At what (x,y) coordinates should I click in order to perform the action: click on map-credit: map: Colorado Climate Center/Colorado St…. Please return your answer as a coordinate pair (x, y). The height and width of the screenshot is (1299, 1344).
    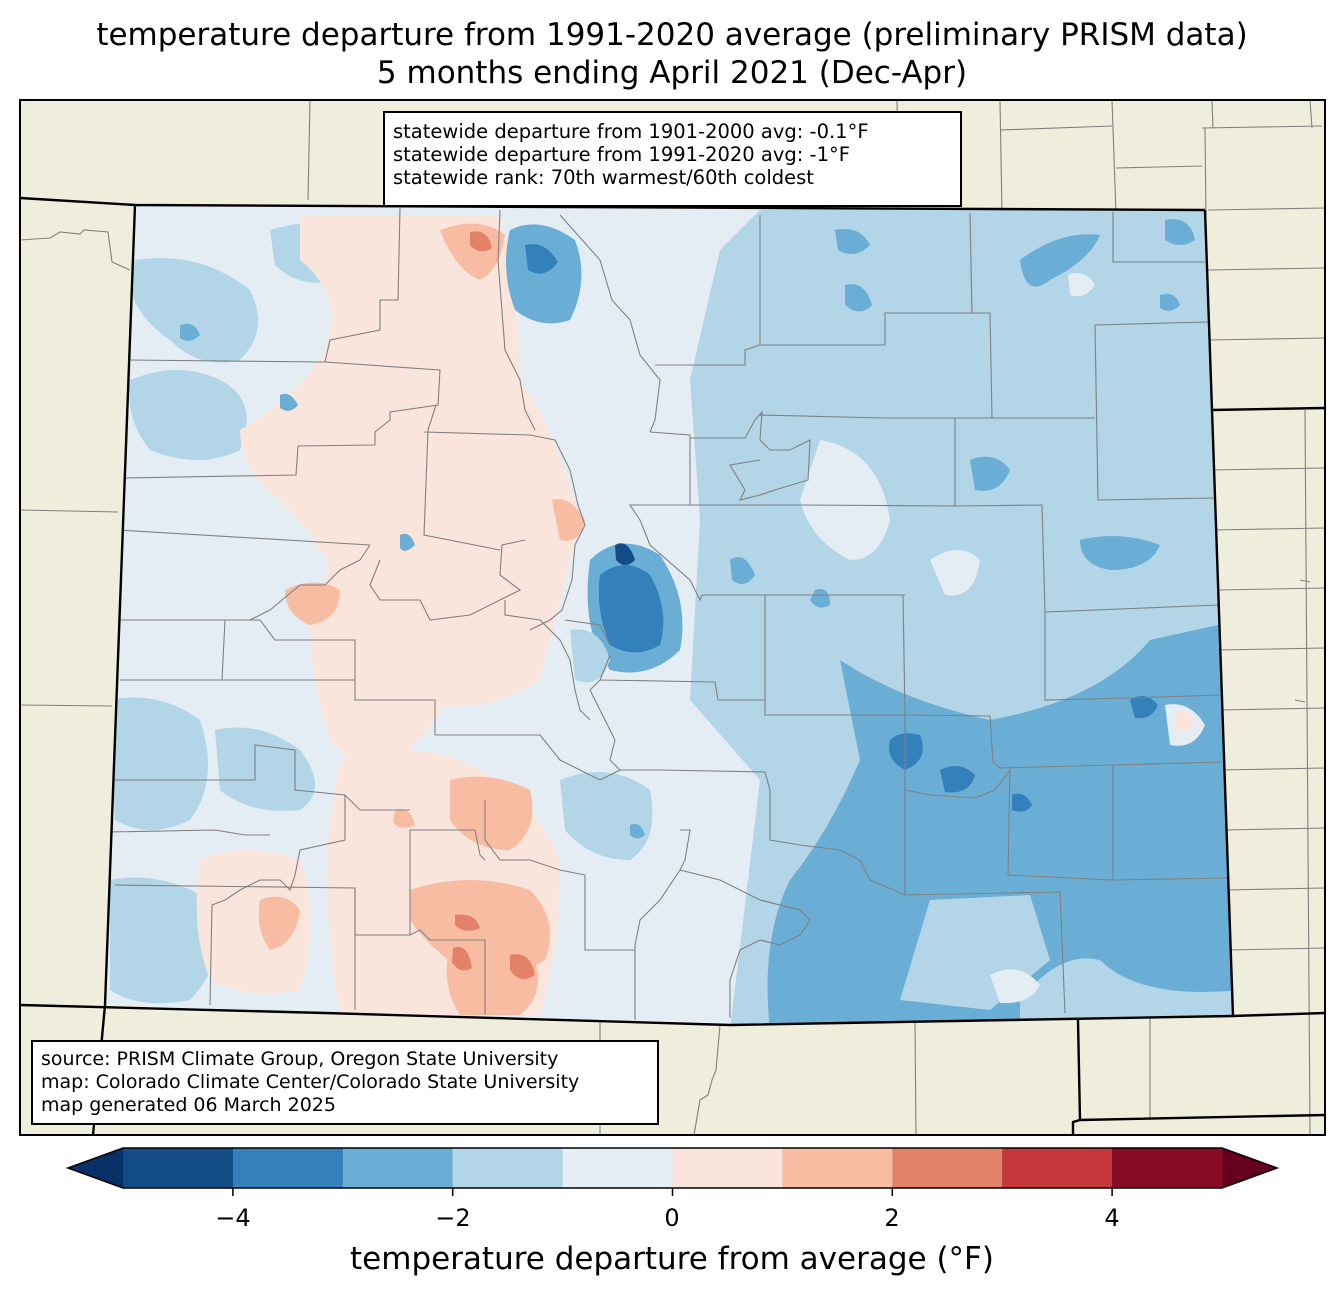
    Looking at the image, I should click on (310, 1082).